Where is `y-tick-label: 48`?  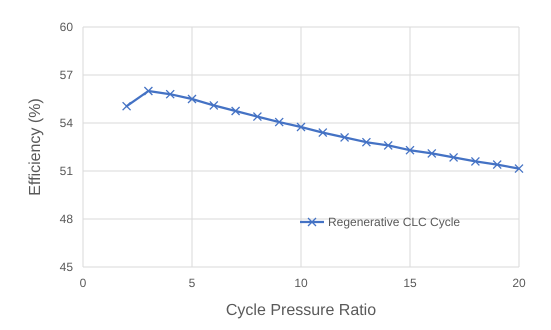
y-tick-label: 48 is located at coordinates (67, 219).